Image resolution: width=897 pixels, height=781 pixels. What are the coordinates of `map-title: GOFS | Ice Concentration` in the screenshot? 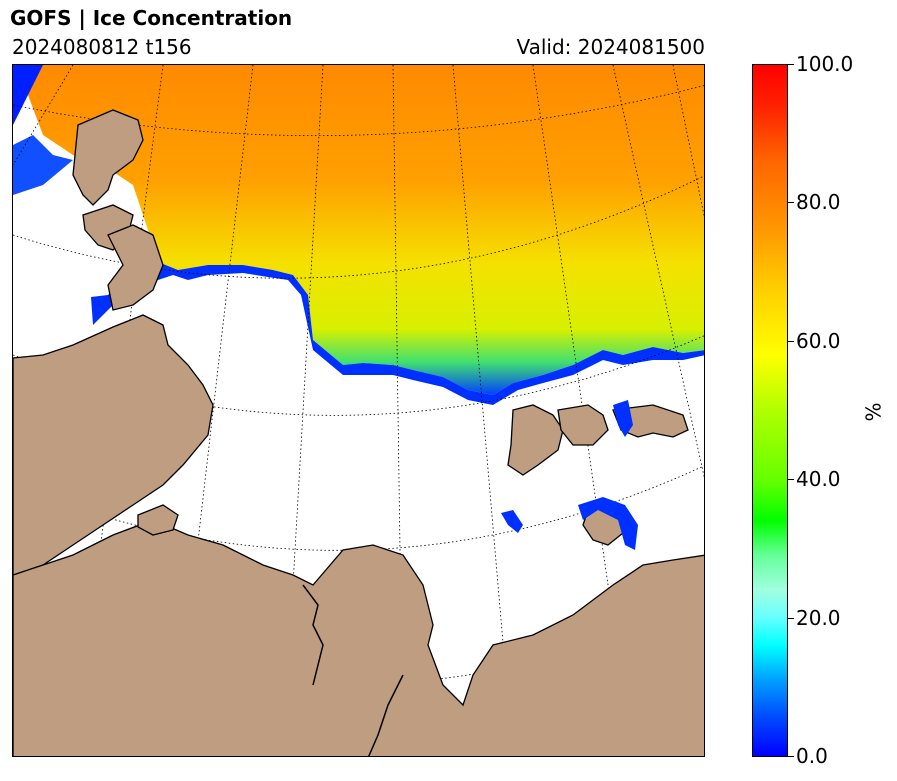 It's located at (151, 18).